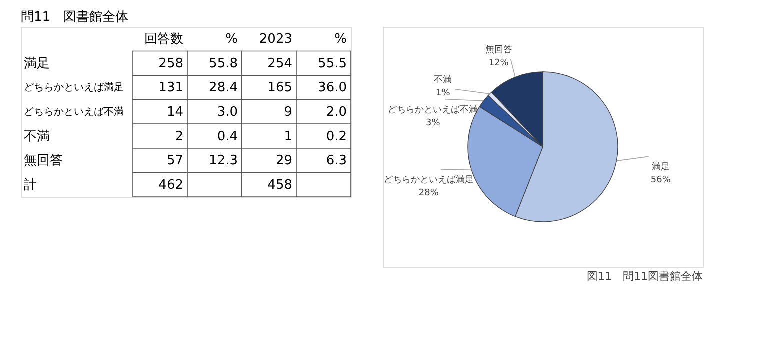 Image resolution: width=763 pixels, height=346 pixels. Describe the element at coordinates (43, 161) in the screenshot. I see `y-tick-label: 無回答` at that location.